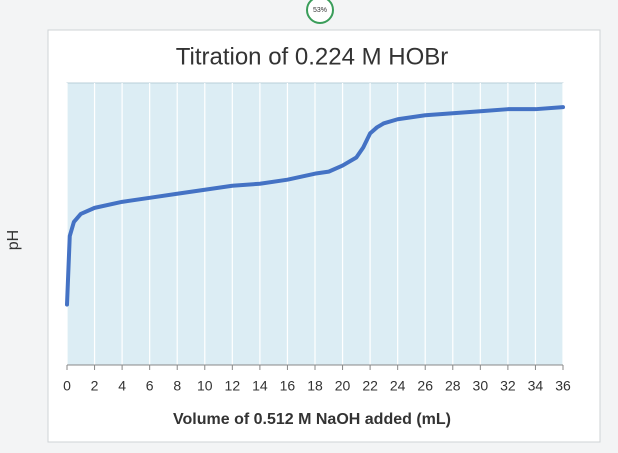 This screenshot has height=453, width=618. Describe the element at coordinates (398, 386) in the screenshot. I see `x-tick-label: 24` at that location.